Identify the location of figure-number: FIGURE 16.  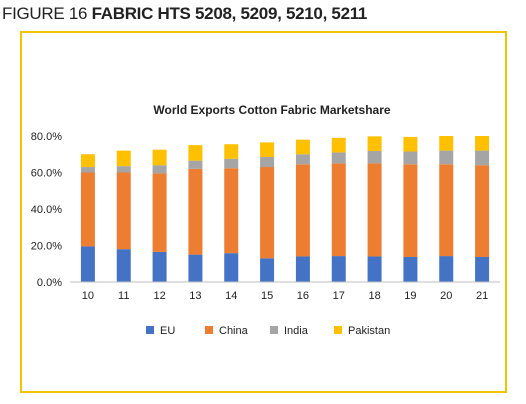
(45, 13).